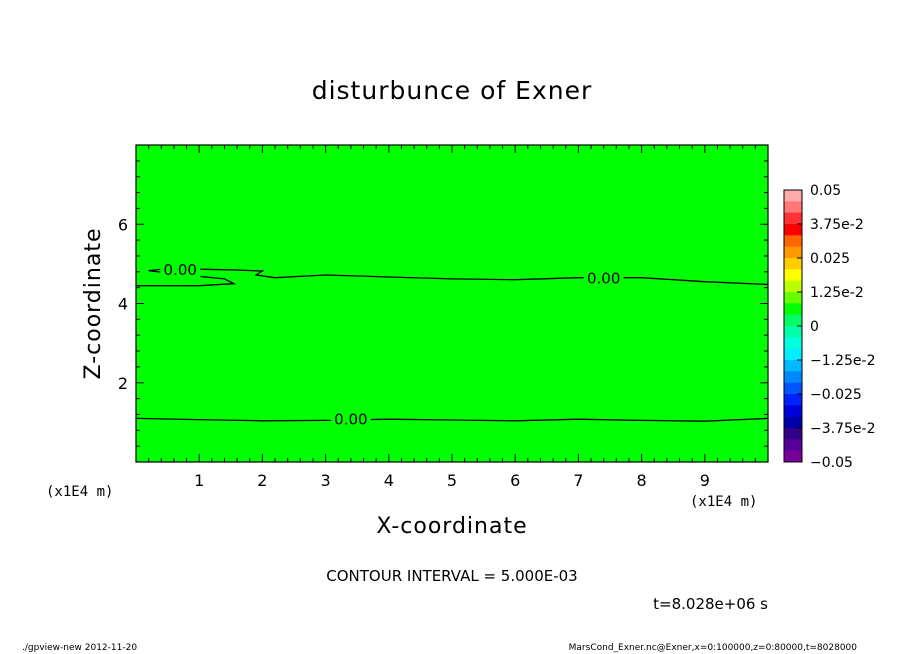  What do you see at coordinates (642, 480) in the screenshot?
I see `x-tick-label: 8` at bounding box center [642, 480].